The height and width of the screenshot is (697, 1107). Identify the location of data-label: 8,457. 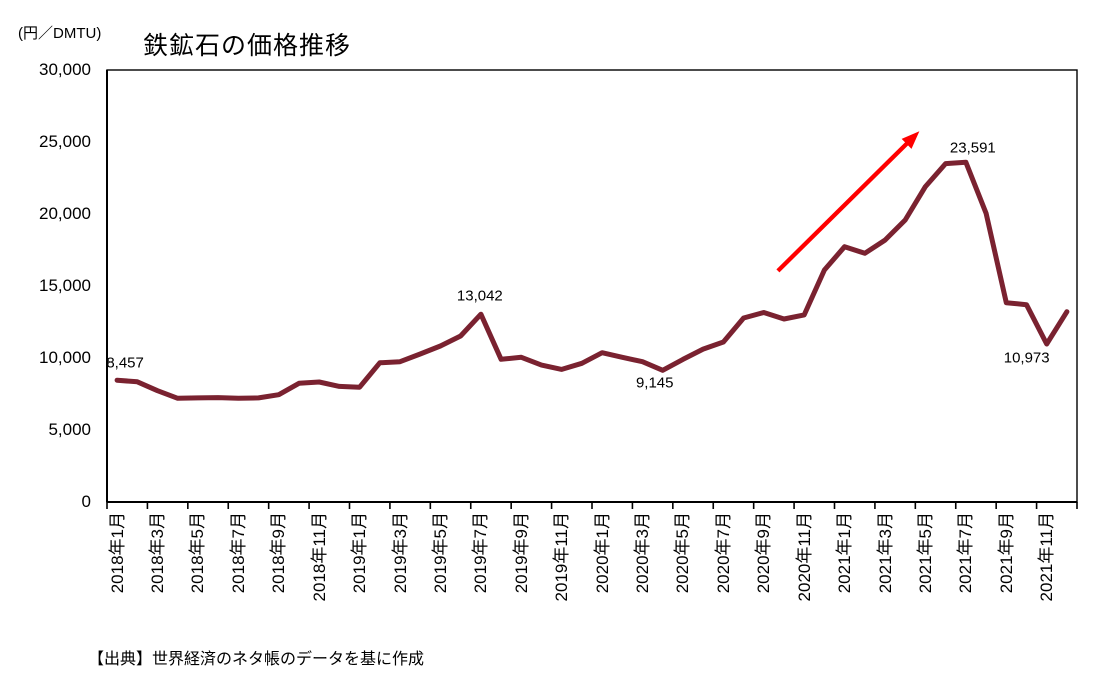
(125, 363).